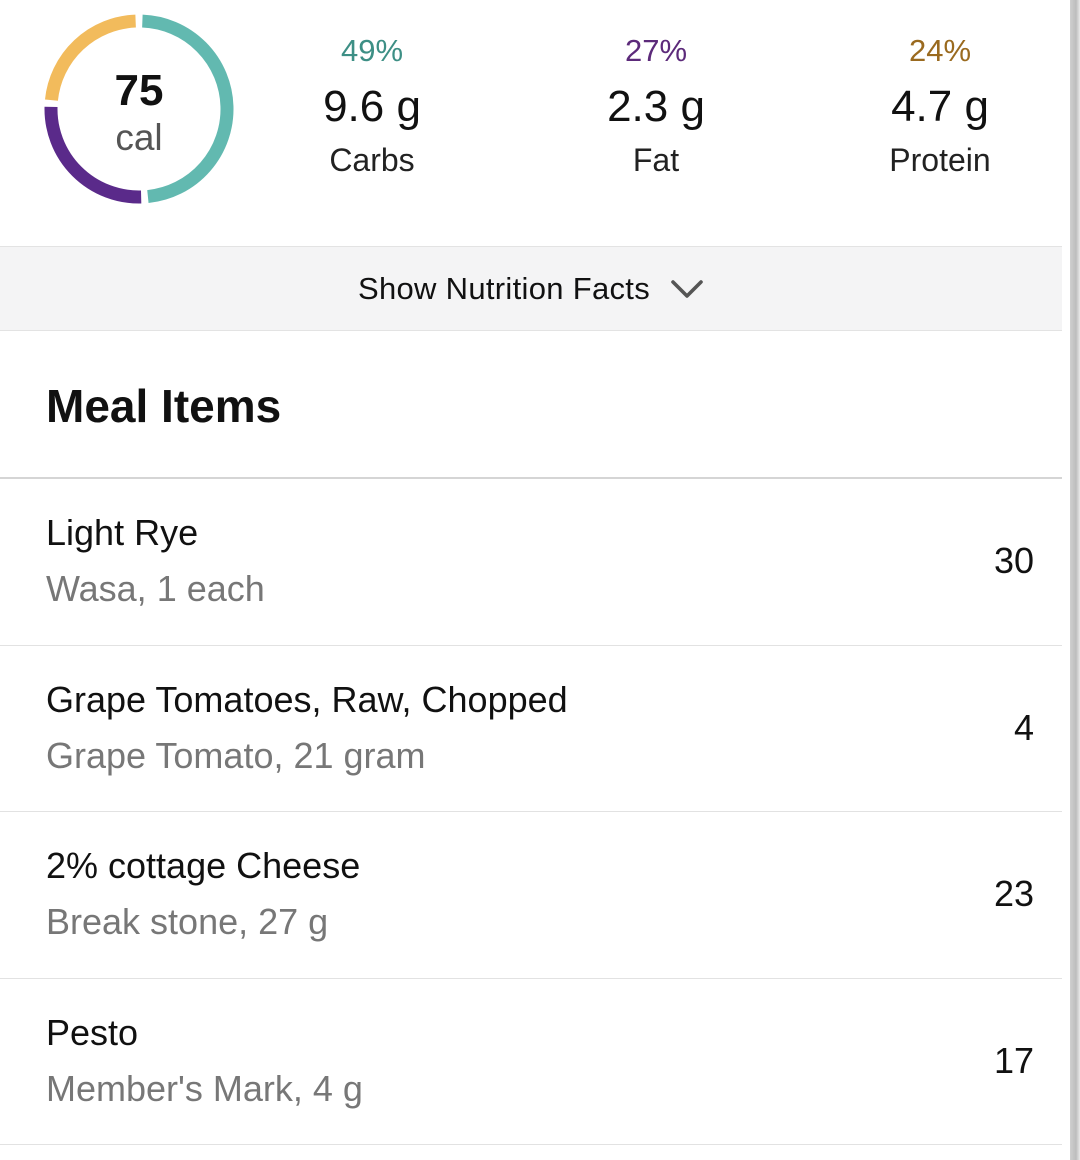 The width and height of the screenshot is (1080, 1160). I want to click on macro-protein: 24% 4.7 g Protein, so click(940, 105).